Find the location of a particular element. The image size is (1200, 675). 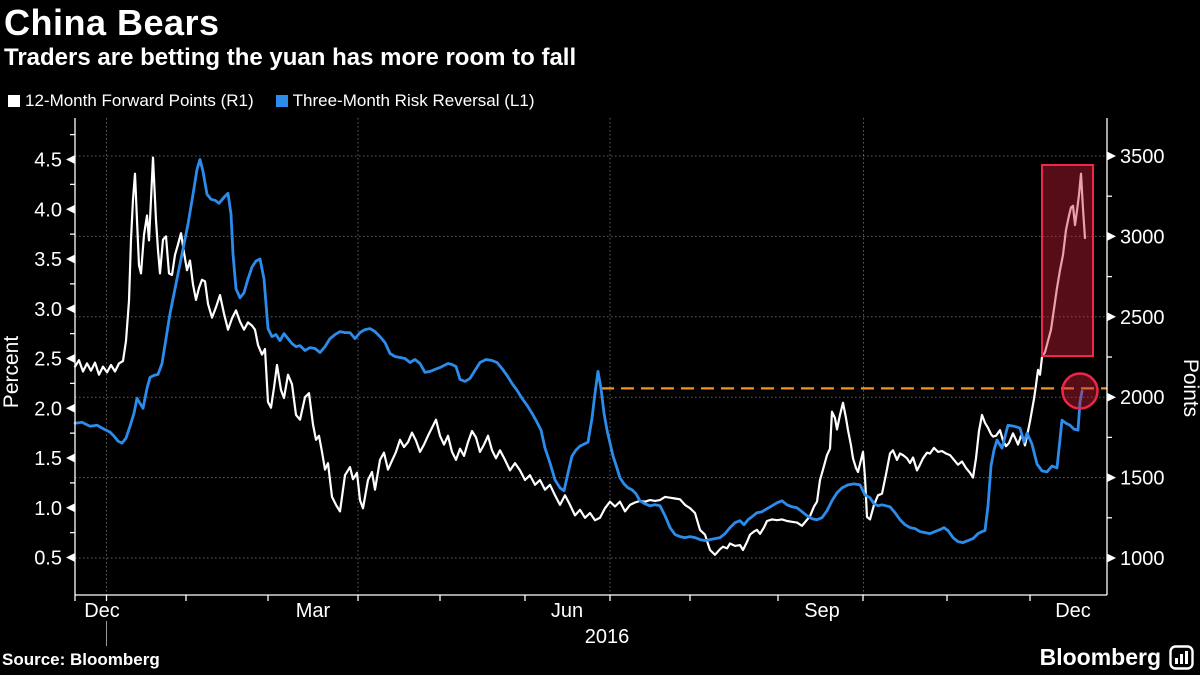

page-title: China Bears is located at coordinates (112, 22).